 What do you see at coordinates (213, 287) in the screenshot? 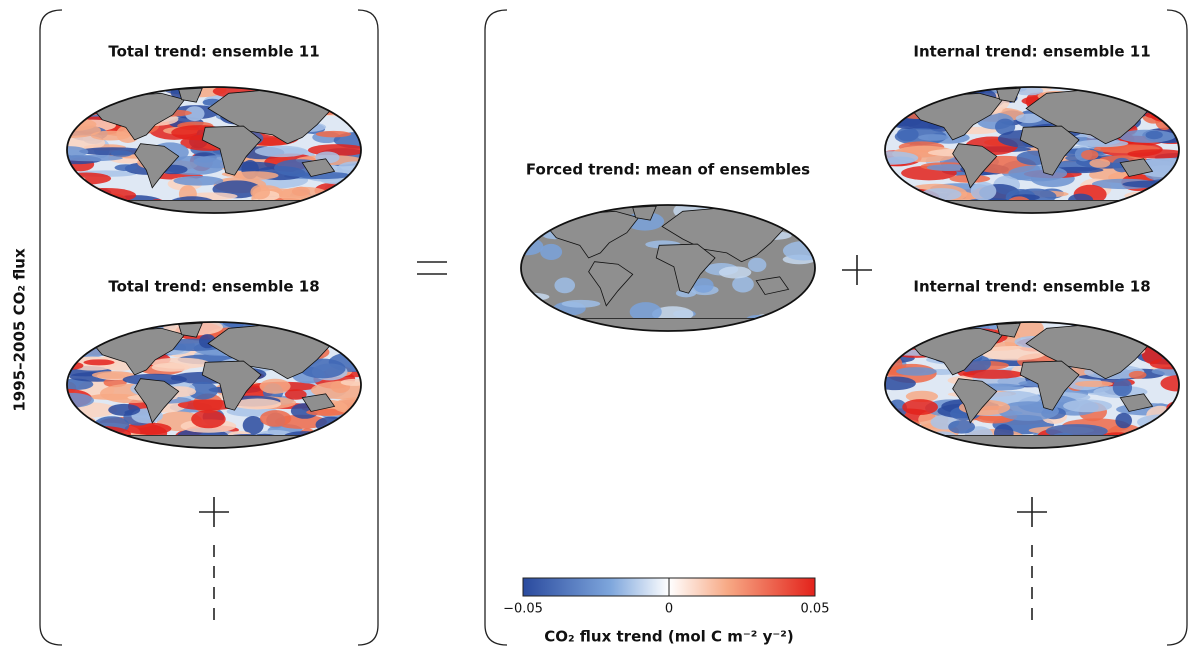
I see `panel-title: Total trend: ensemble 18` at bounding box center [213, 287].